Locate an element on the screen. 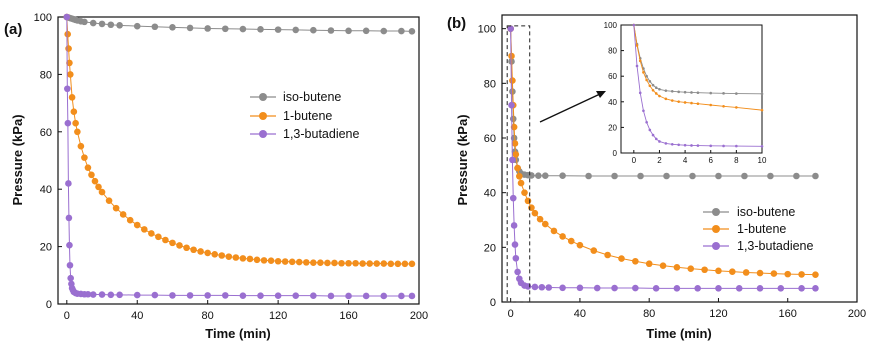 This screenshot has height=349, width=870. inset-x-tick-label: 6 is located at coordinates (711, 160).